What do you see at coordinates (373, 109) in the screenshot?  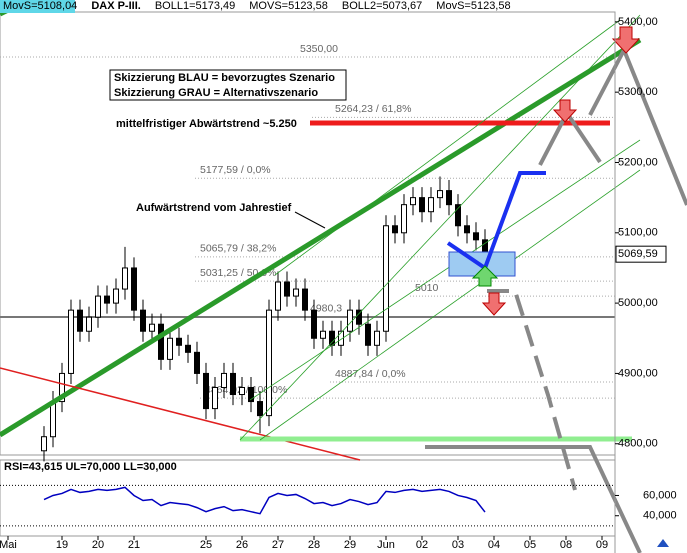 I see `level-label: 5264,23 / 61,8%` at bounding box center [373, 109].